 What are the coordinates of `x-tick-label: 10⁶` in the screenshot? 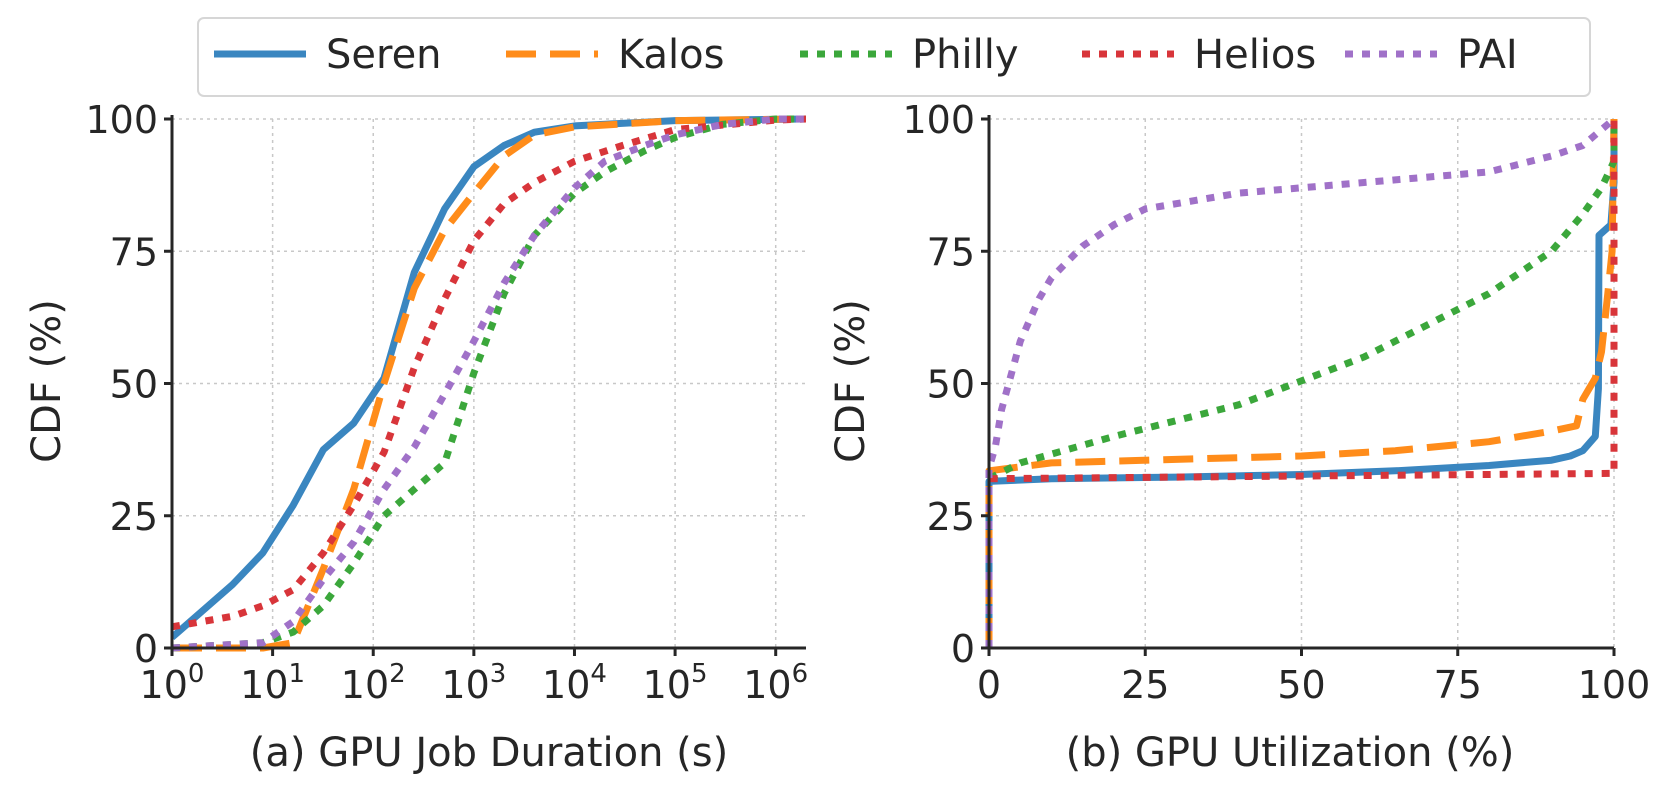 It's located at (775, 683).